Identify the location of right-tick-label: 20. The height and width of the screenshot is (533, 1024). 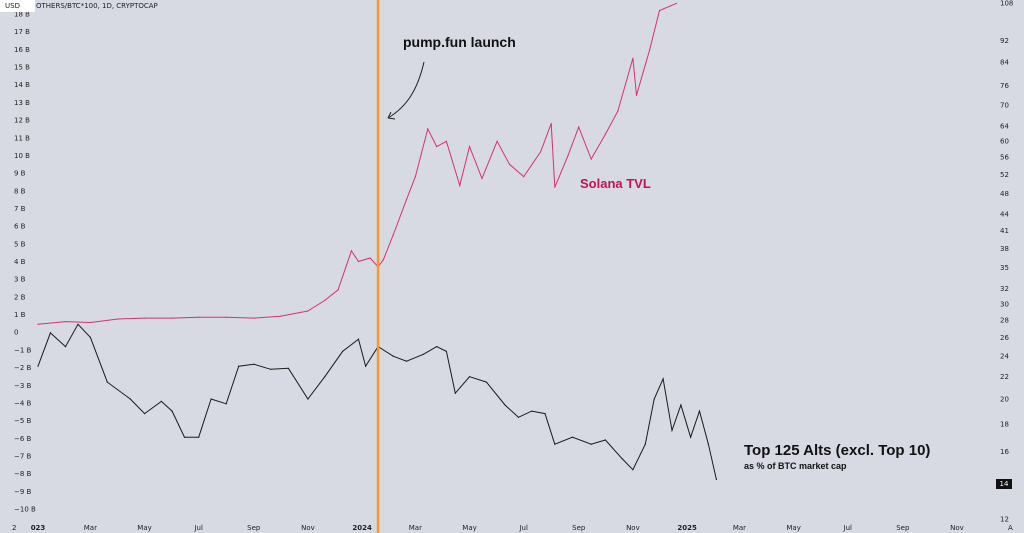
(1004, 400).